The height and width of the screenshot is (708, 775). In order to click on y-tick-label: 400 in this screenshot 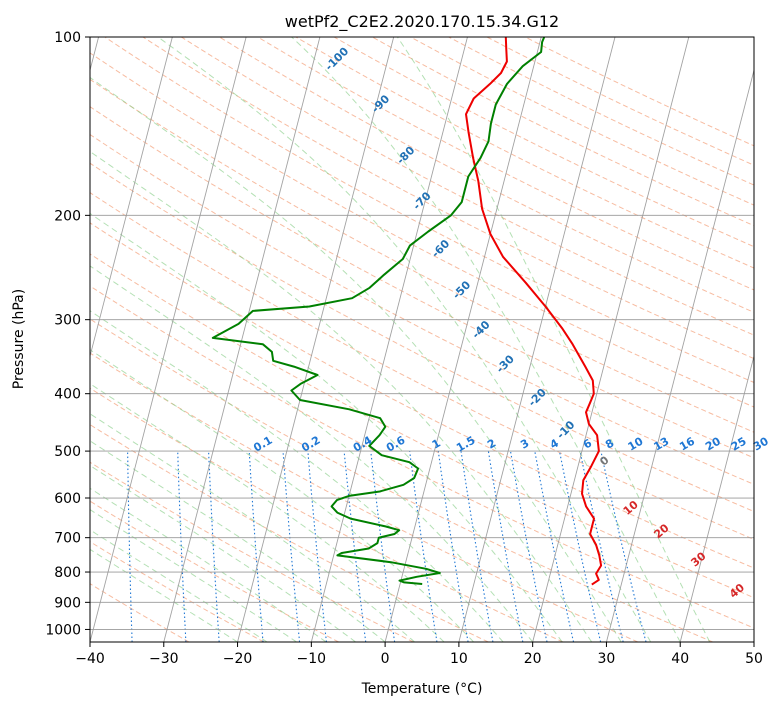, I will do `click(67, 395)`.